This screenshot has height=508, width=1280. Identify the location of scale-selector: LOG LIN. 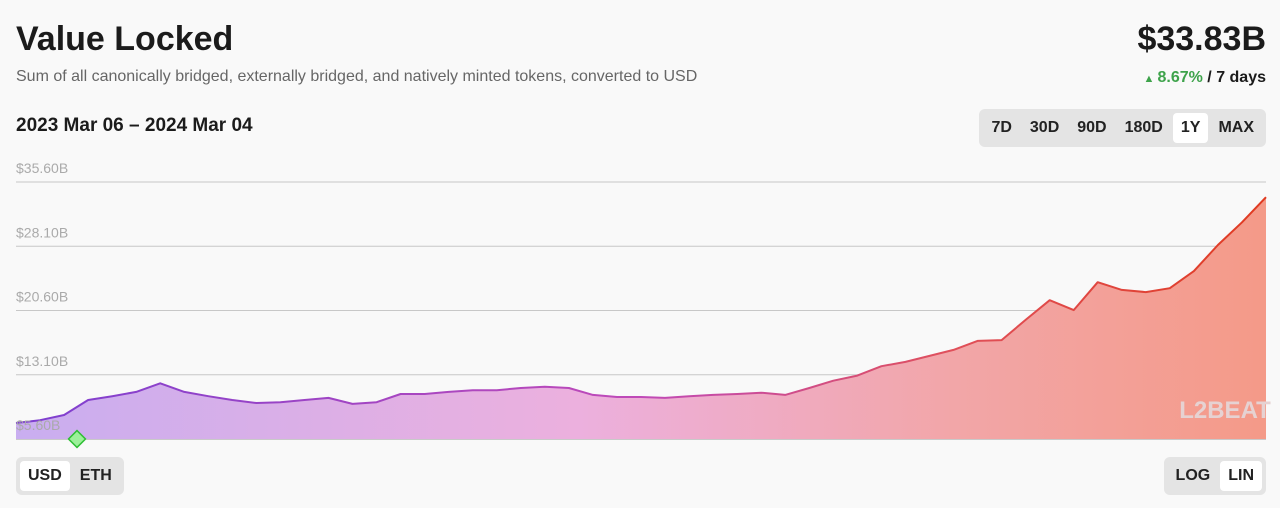
(1214, 476).